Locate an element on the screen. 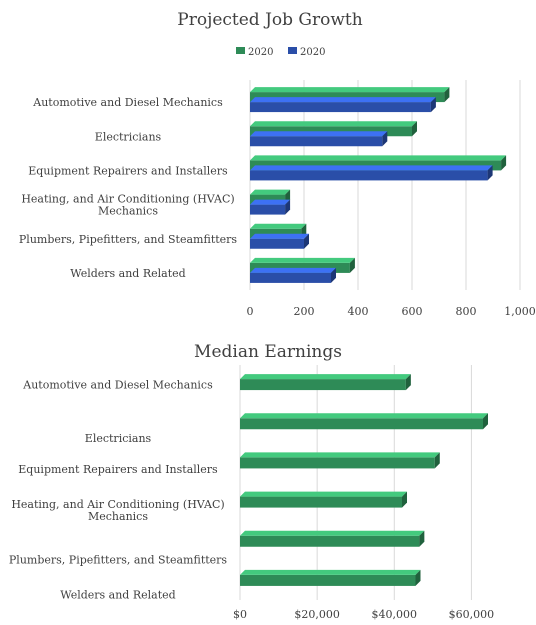  x-tick-label: 400 is located at coordinates (358, 311).